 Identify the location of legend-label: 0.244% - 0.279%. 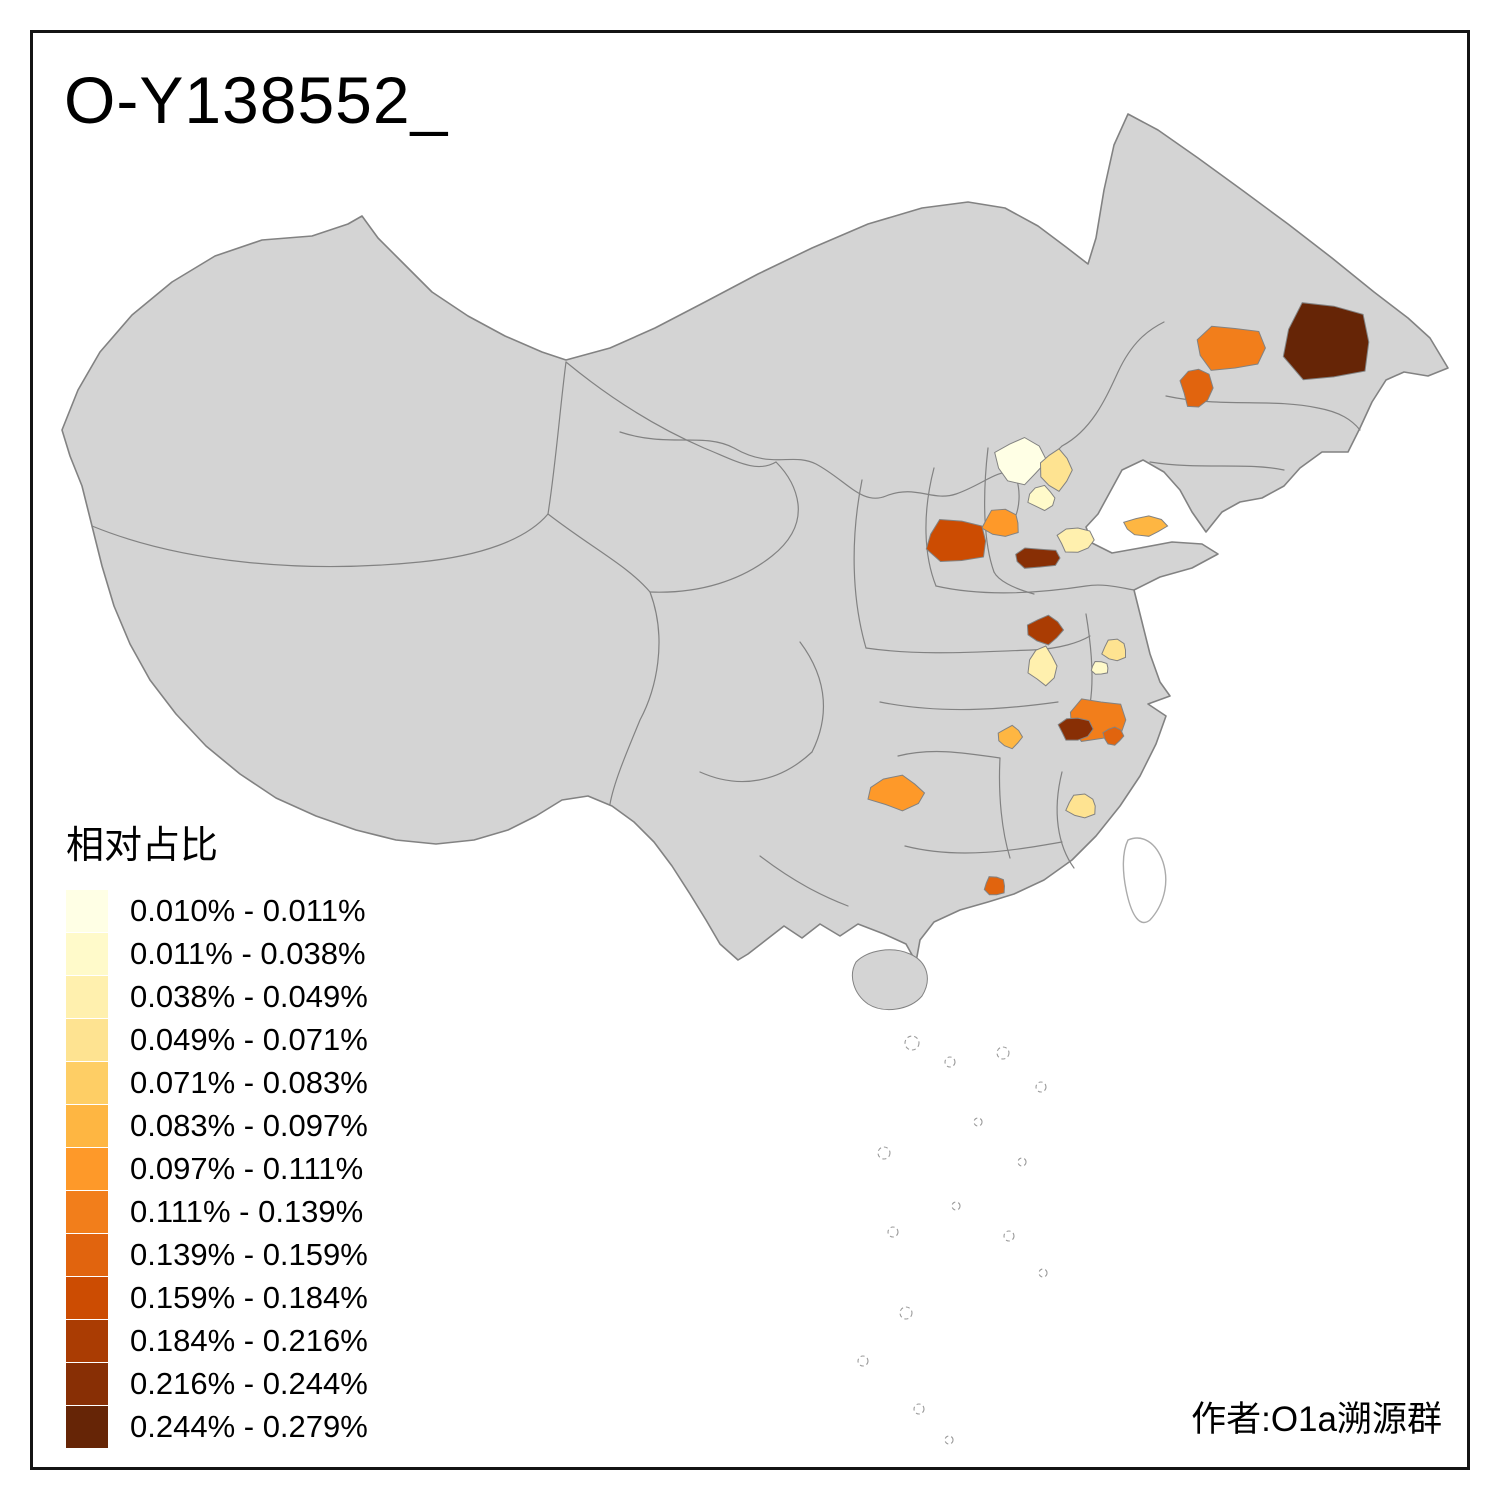
(249, 1426).